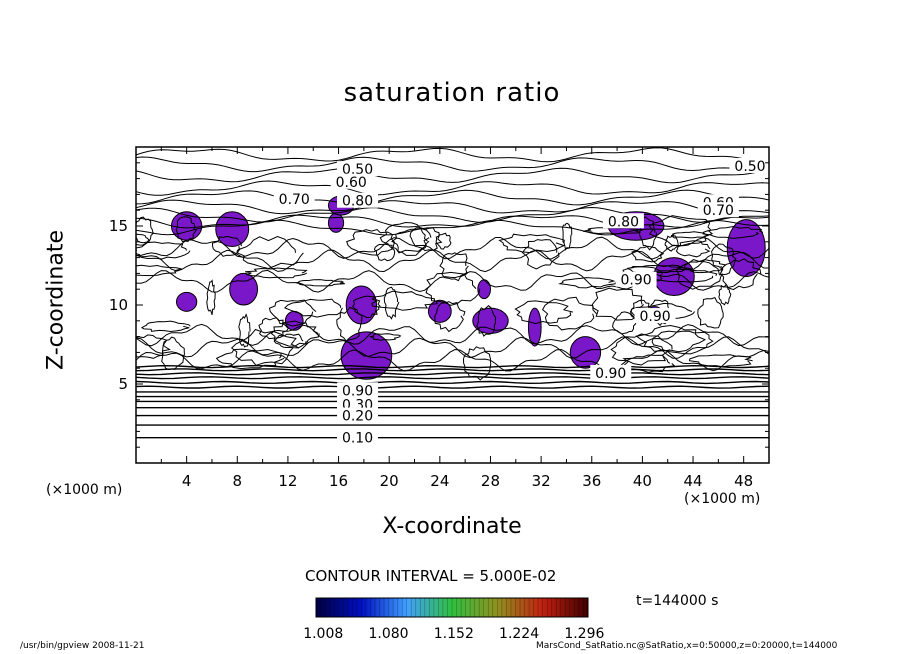 This screenshot has height=654, width=904. I want to click on x-tick-label: 32, so click(541, 481).